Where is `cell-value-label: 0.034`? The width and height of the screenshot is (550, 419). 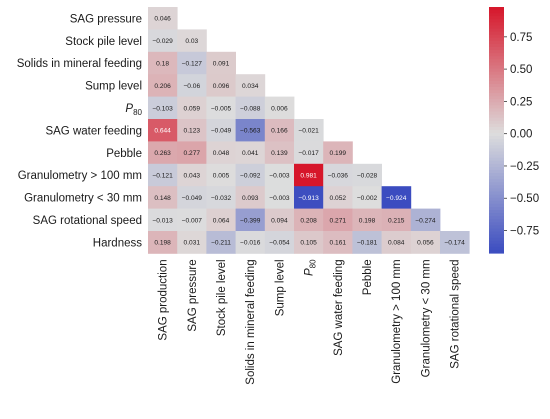
cell-value-label: 0.034 is located at coordinates (250, 86).